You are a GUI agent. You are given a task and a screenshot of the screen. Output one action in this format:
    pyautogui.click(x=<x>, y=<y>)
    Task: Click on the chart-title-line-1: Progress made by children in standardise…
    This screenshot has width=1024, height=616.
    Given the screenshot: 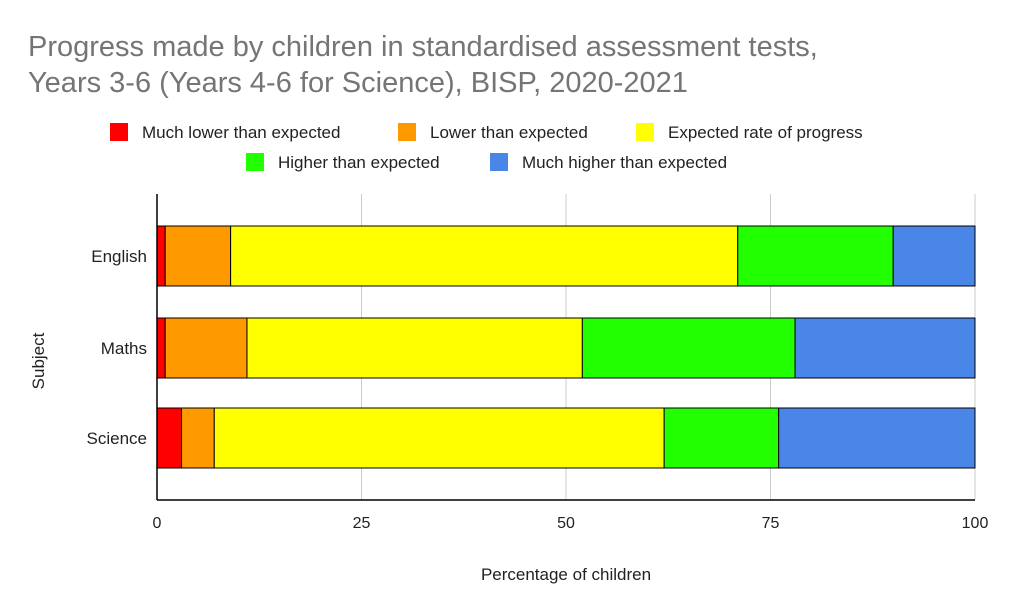 What is the action you would take?
    pyautogui.click(x=423, y=47)
    